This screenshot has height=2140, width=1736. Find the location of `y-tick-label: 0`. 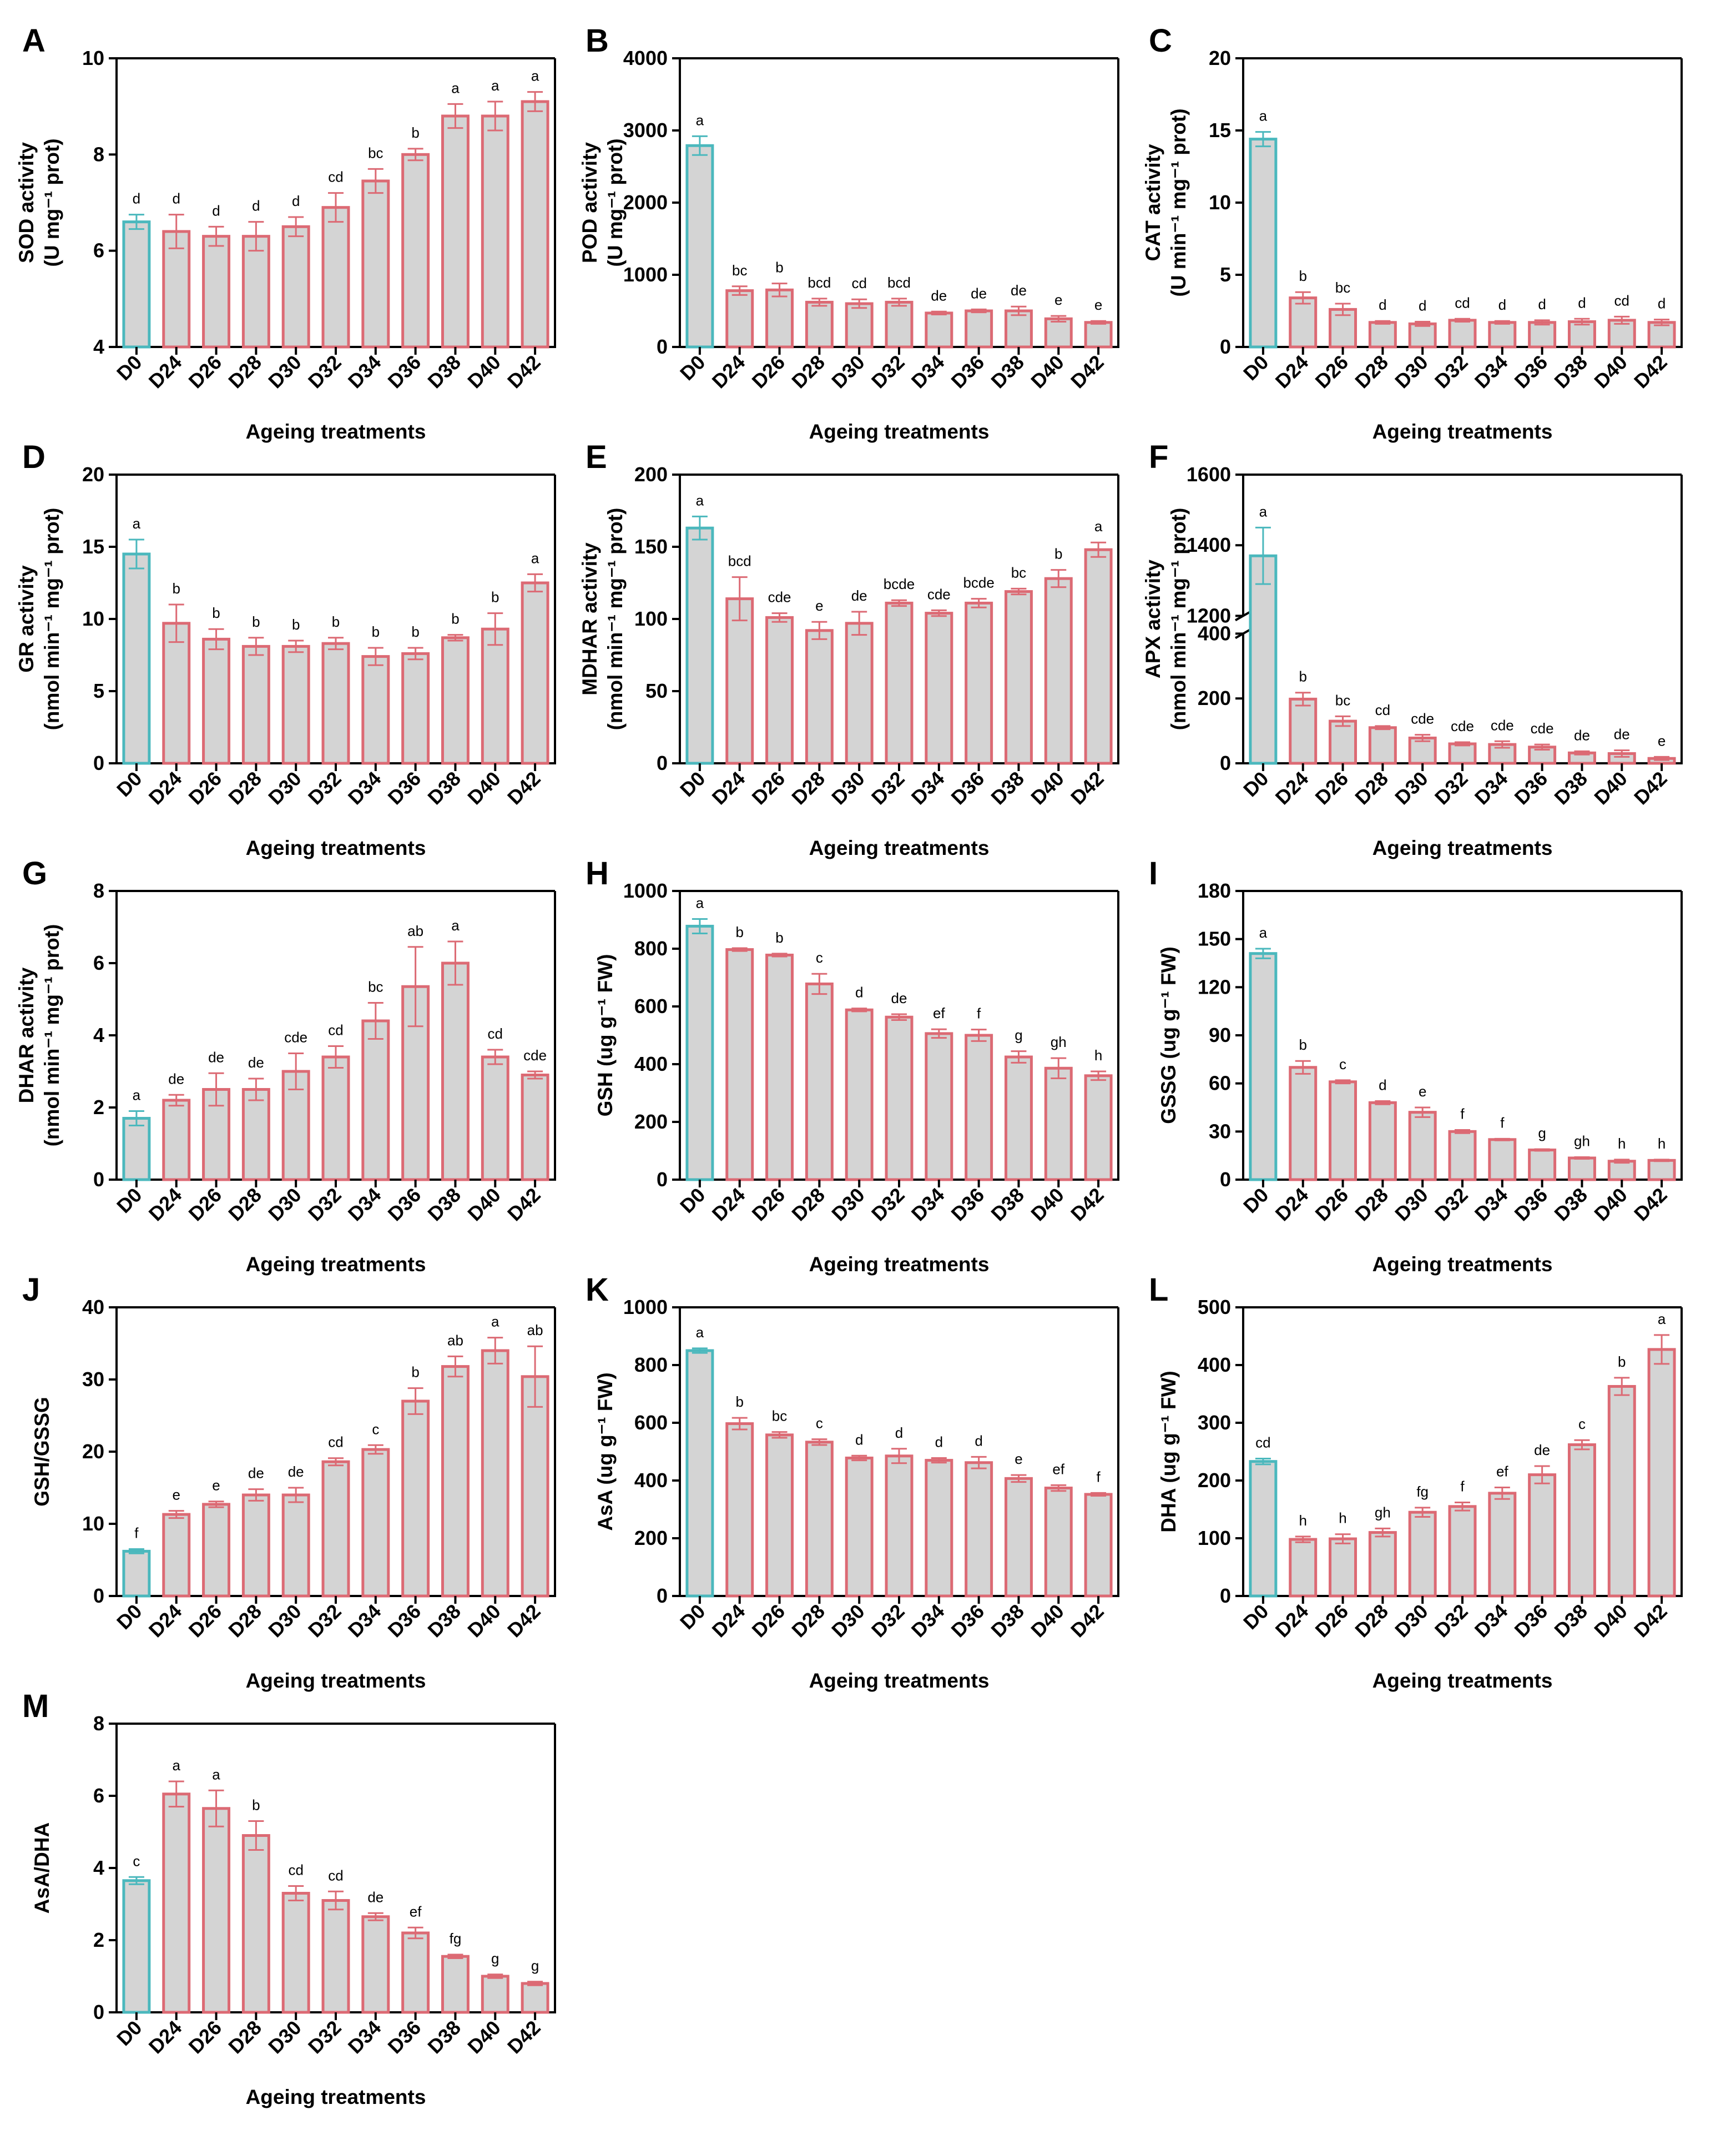

y-tick-label: 0 is located at coordinates (98, 2012).